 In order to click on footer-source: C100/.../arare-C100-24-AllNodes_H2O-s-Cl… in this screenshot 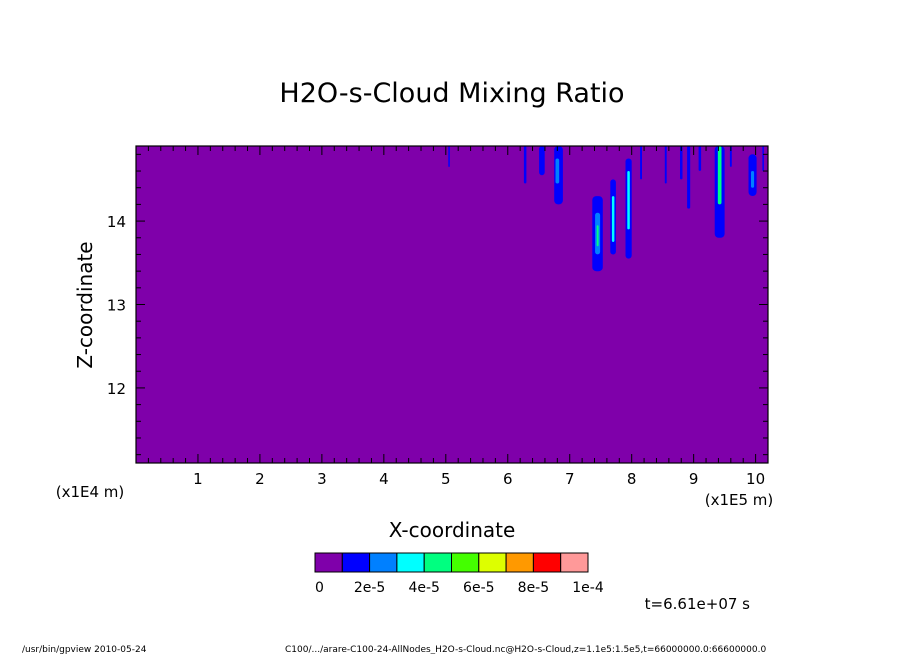, I will do `click(525, 649)`.